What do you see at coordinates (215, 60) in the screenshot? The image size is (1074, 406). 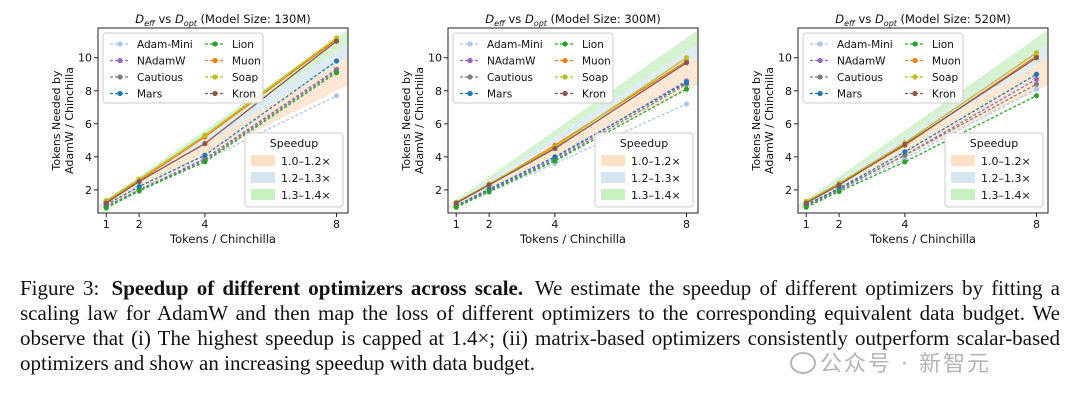 I see `legend-marker-muon` at bounding box center [215, 60].